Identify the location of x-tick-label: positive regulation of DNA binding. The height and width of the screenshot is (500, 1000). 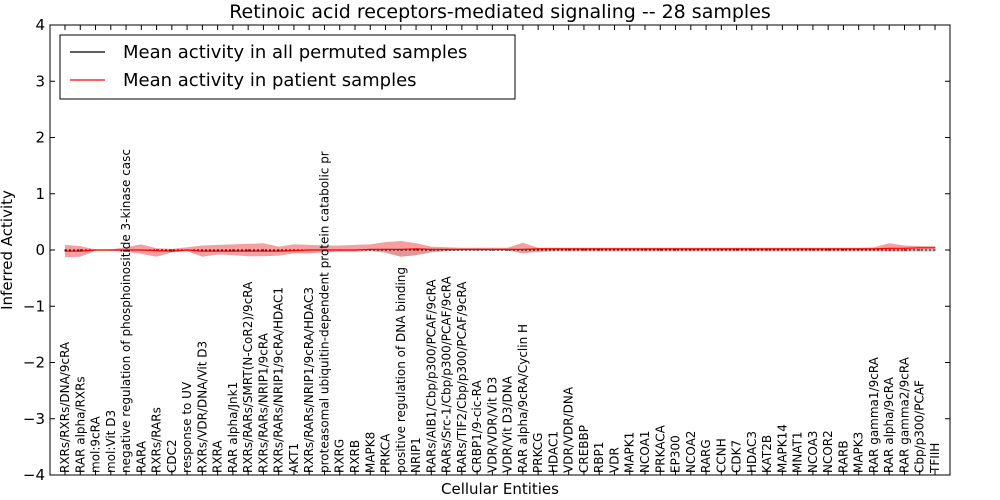
(401, 370).